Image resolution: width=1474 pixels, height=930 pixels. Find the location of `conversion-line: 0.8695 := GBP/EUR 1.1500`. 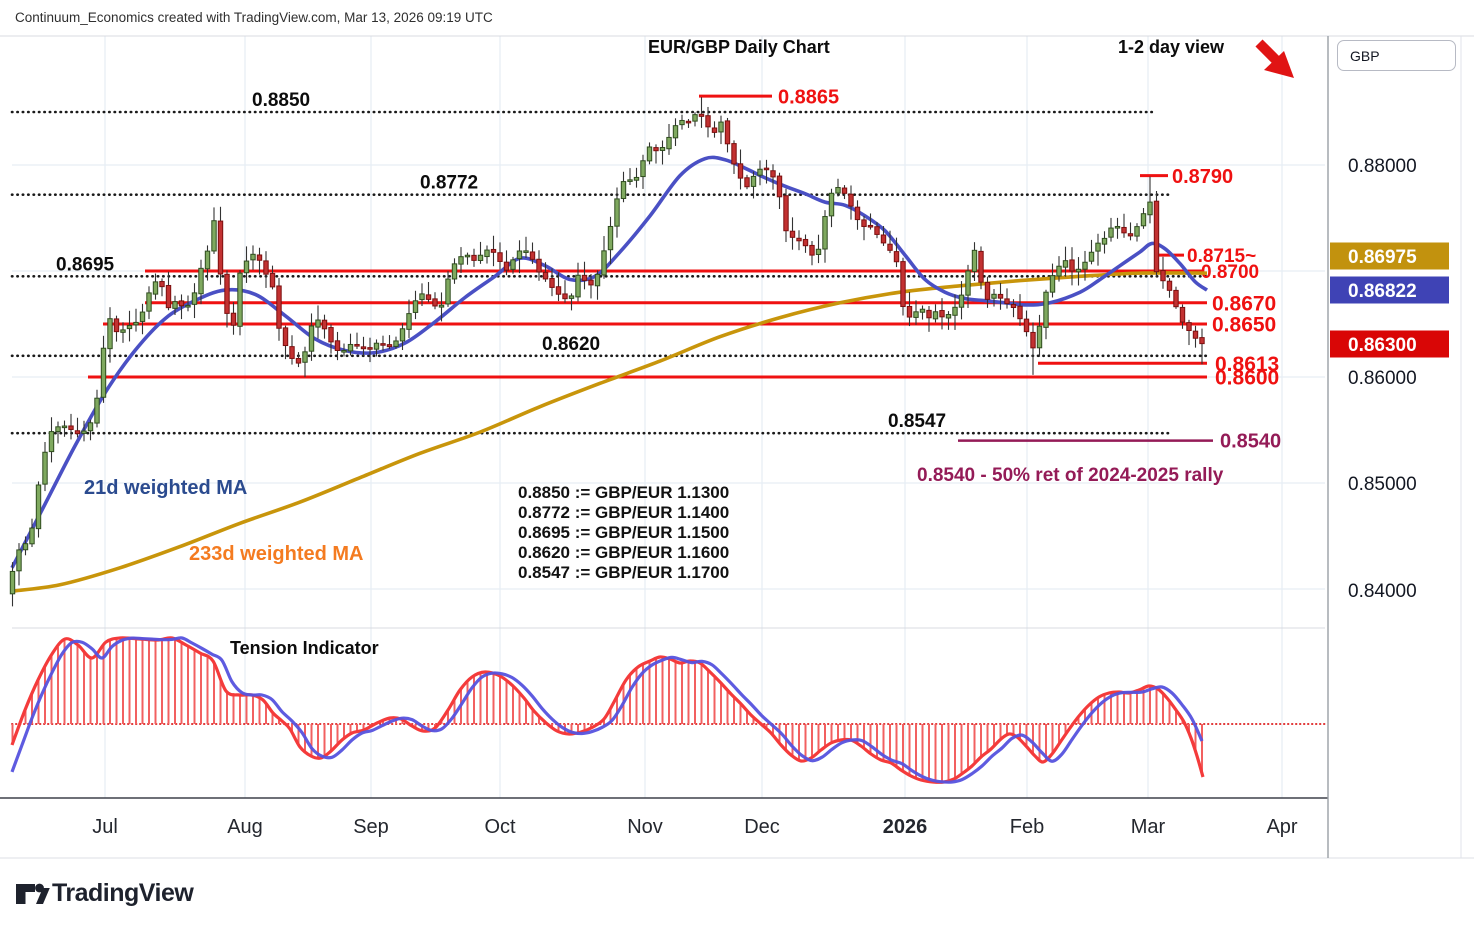

conversion-line: 0.8695 := GBP/EUR 1.1500 is located at coordinates (624, 532).